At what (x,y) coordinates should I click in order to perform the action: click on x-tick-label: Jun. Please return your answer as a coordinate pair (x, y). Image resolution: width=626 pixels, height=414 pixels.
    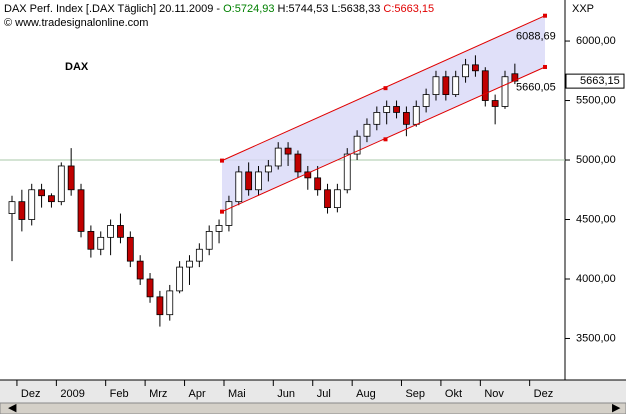
    Looking at the image, I should click on (286, 394).